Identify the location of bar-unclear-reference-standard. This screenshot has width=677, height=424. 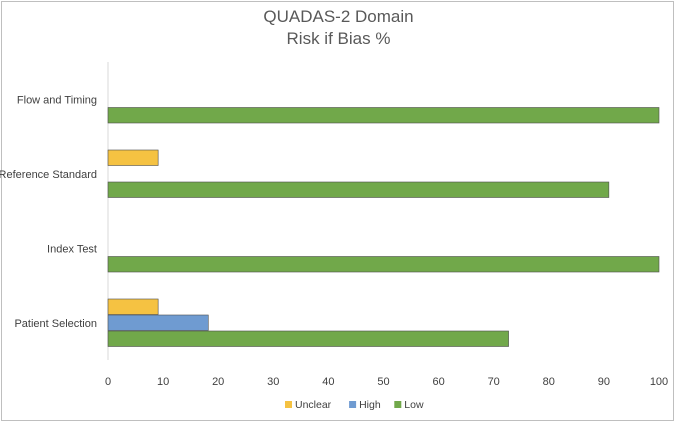
(133, 157).